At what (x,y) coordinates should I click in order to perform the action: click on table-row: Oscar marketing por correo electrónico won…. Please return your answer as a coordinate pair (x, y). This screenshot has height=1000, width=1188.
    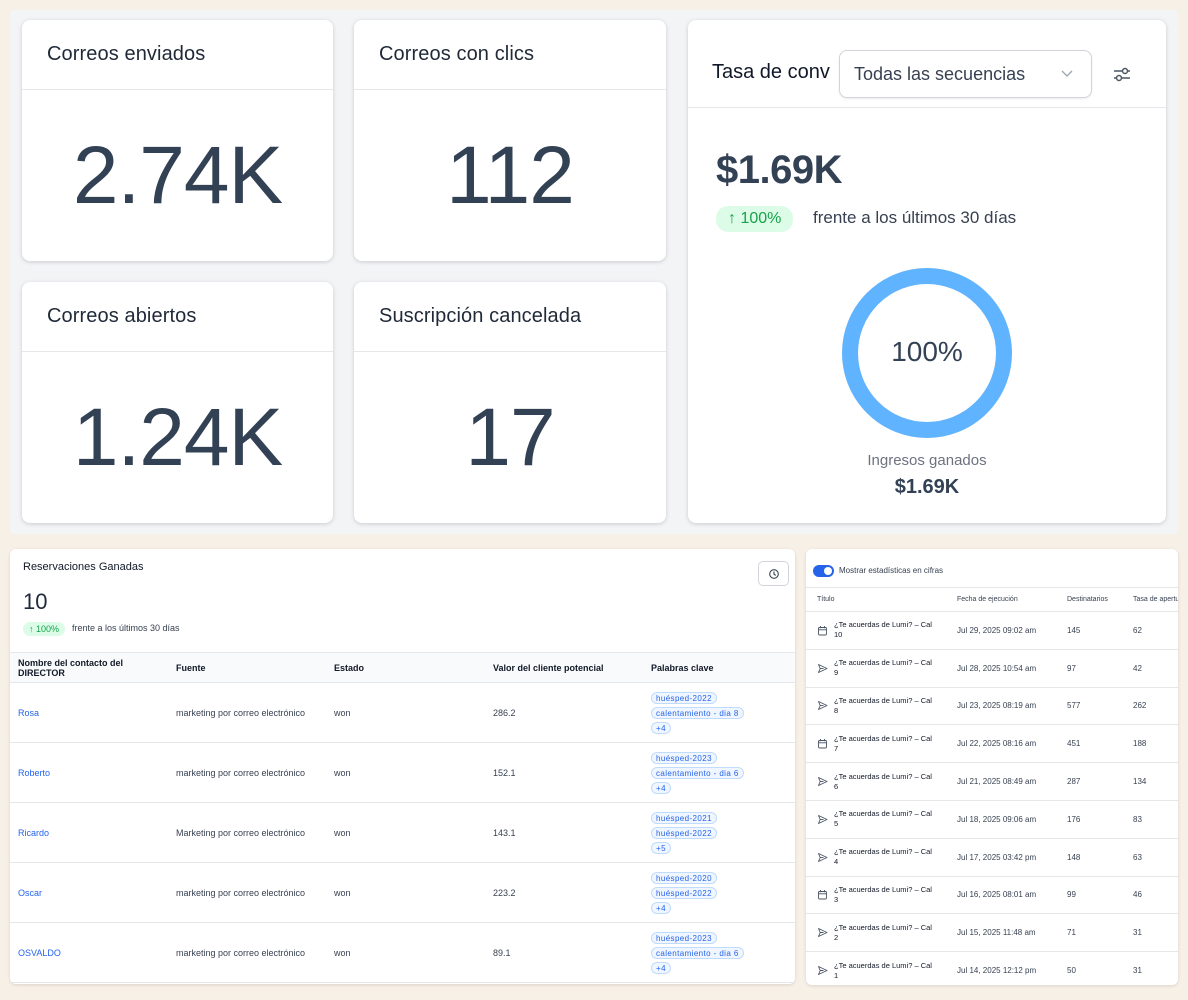
    Looking at the image, I should click on (402, 892).